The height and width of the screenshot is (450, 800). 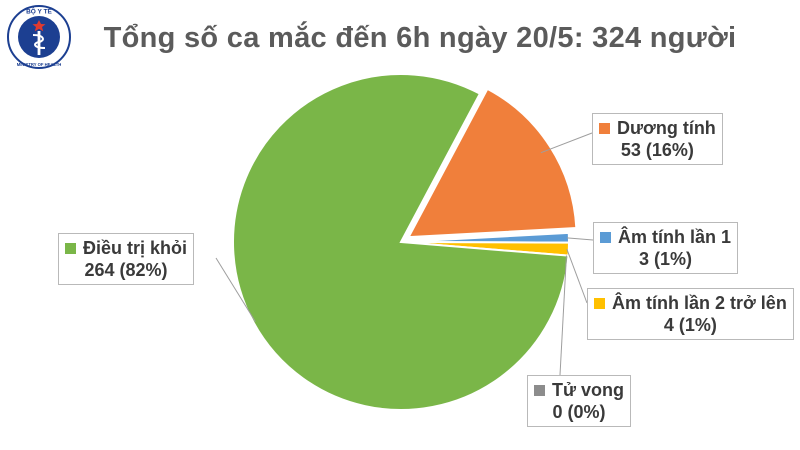 I want to click on label-am-tinh-lan-1: Âm tính lần 1, so click(x=675, y=237).